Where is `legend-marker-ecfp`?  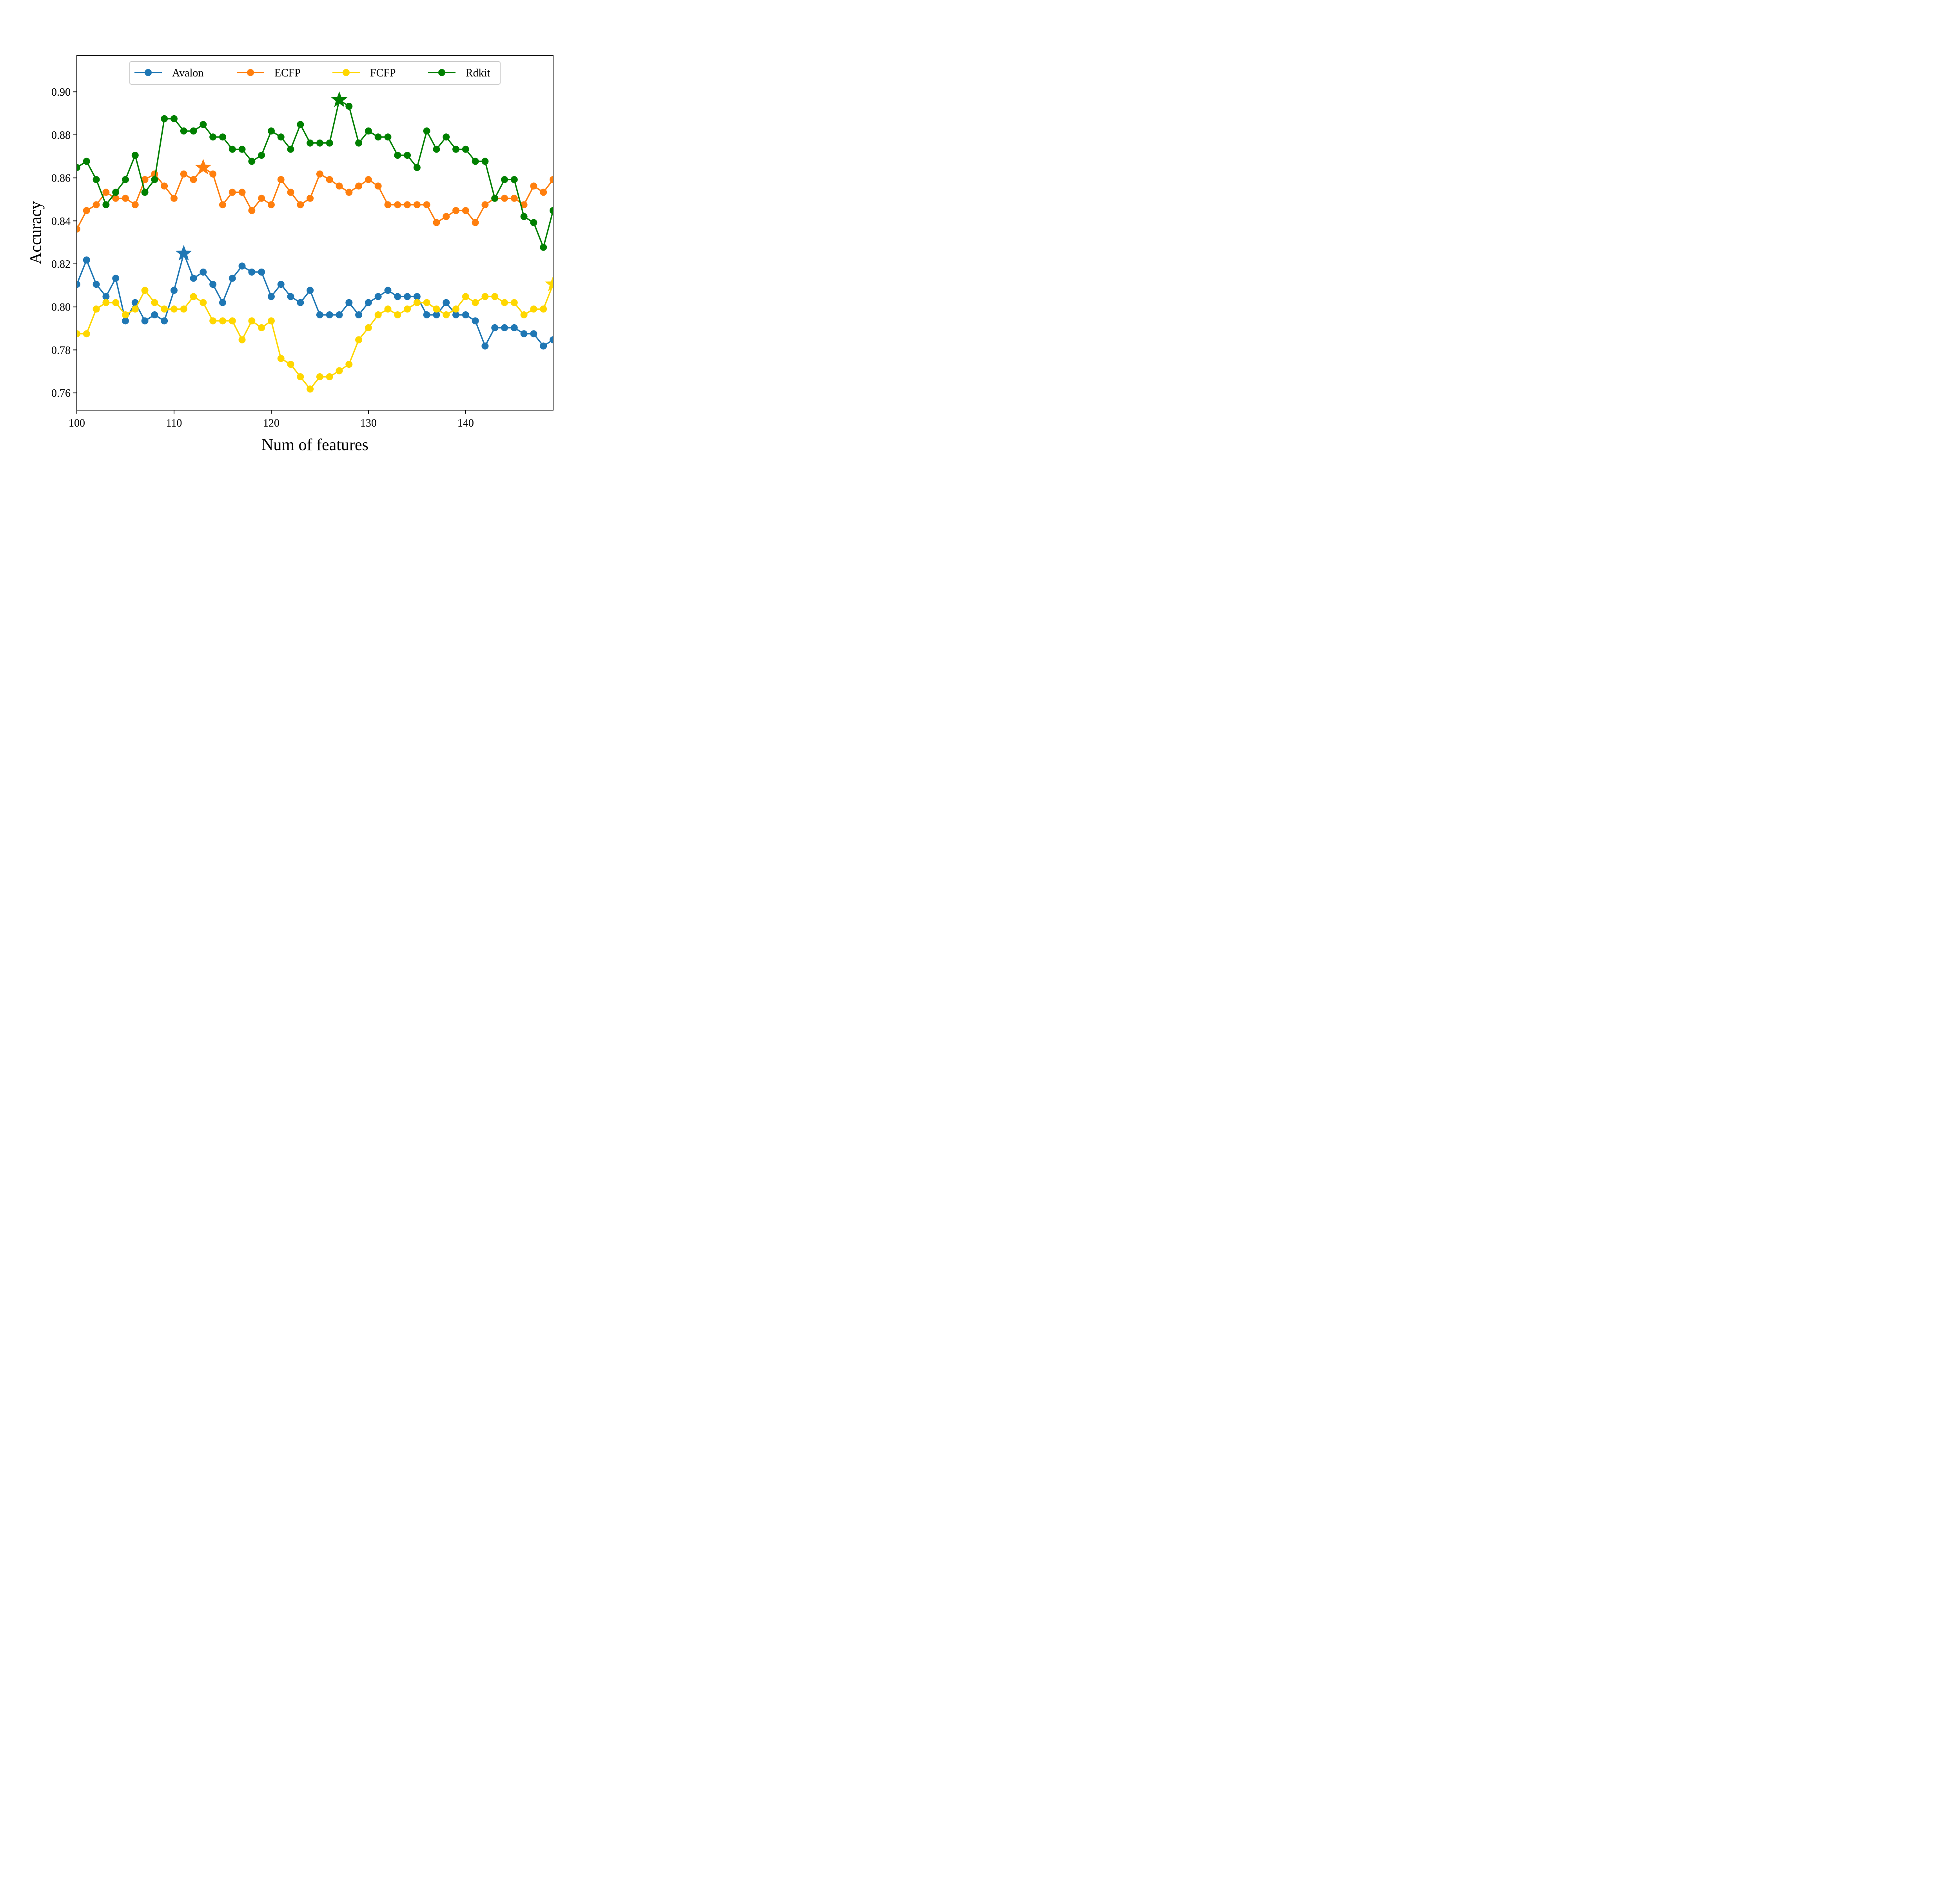 legend-marker-ecfp is located at coordinates (250, 72).